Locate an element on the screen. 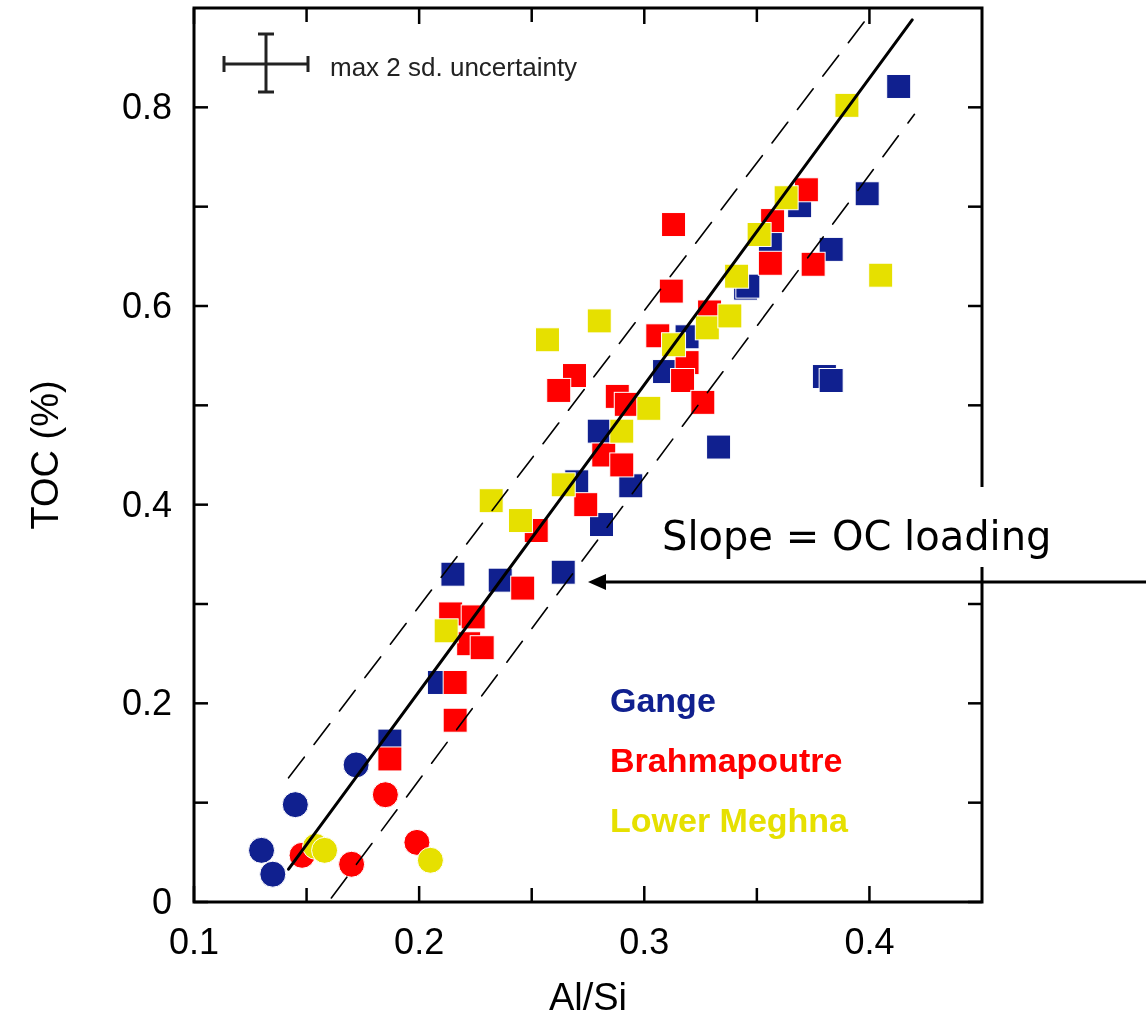 This screenshot has width=1146, height=1024. x-tick-label: 0.3 is located at coordinates (644, 941).